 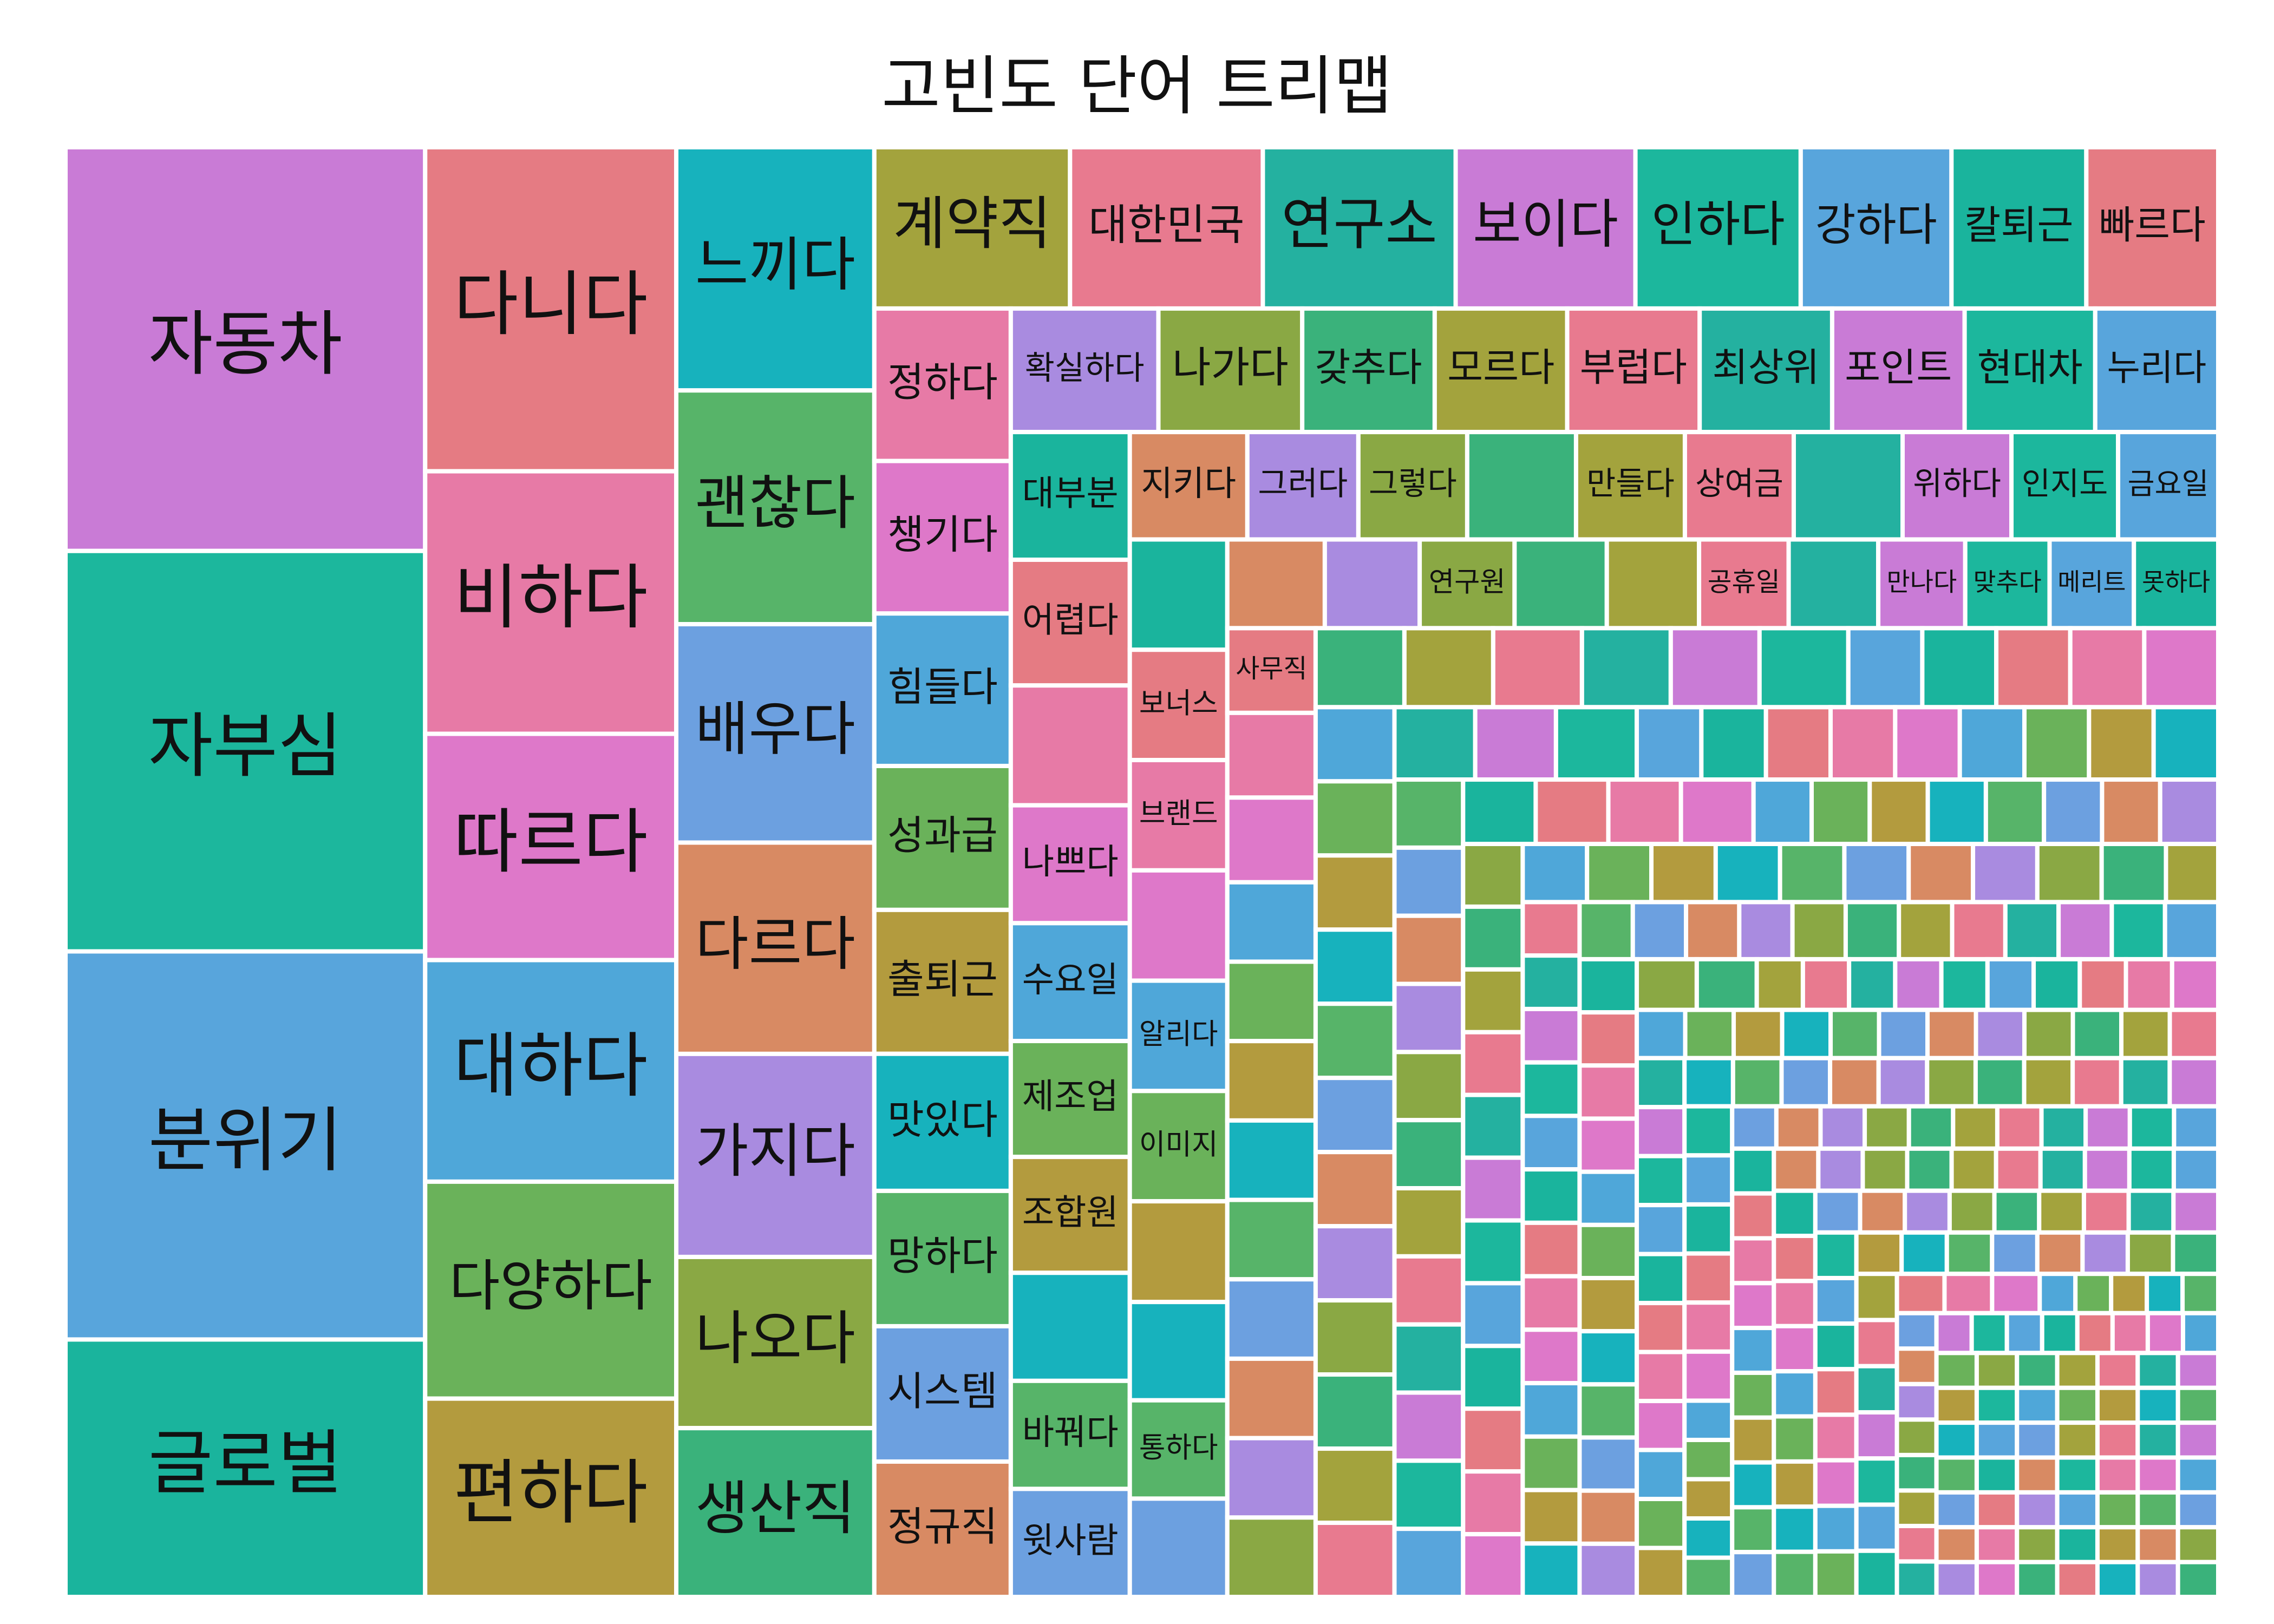 What do you see at coordinates (1468, 582) in the screenshot?
I see `tile-label: 연구원` at bounding box center [1468, 582].